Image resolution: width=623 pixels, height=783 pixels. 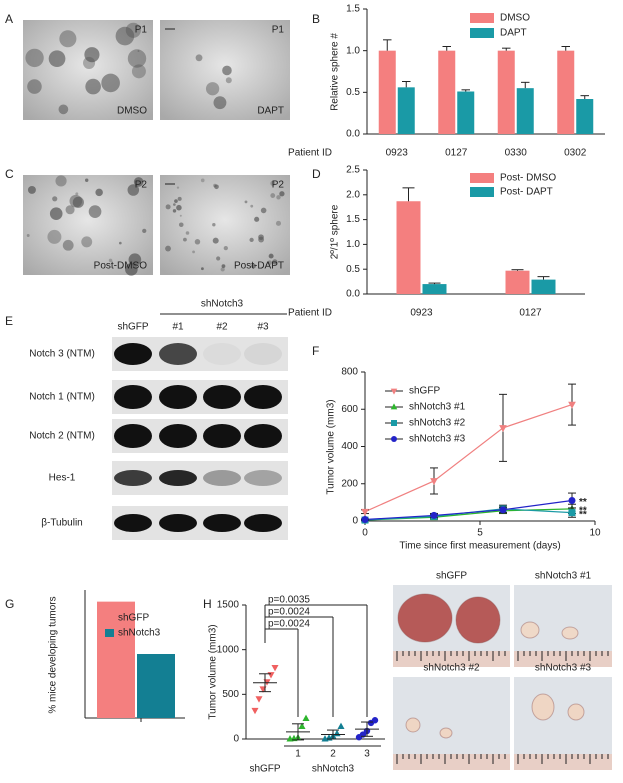 I want to click on series-line, so click(x=468, y=458).